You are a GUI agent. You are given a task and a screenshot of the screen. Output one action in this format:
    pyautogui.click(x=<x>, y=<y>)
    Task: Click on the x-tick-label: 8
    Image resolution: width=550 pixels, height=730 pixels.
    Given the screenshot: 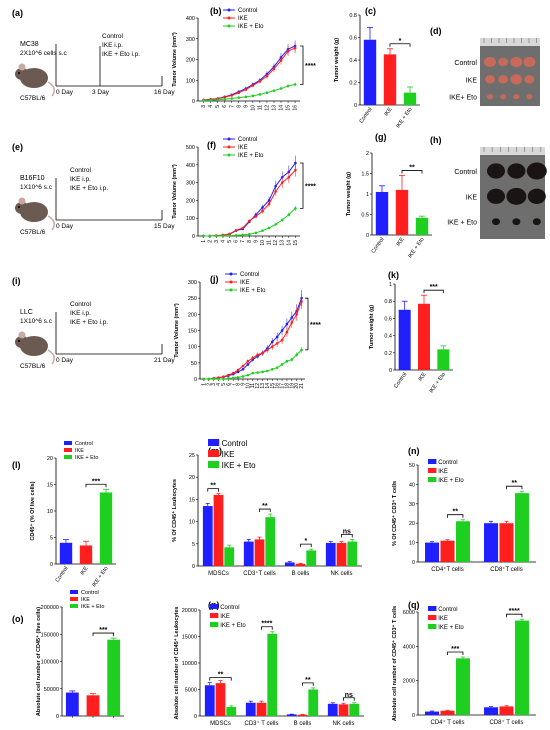 What is the action you would take?
    pyautogui.click(x=239, y=384)
    